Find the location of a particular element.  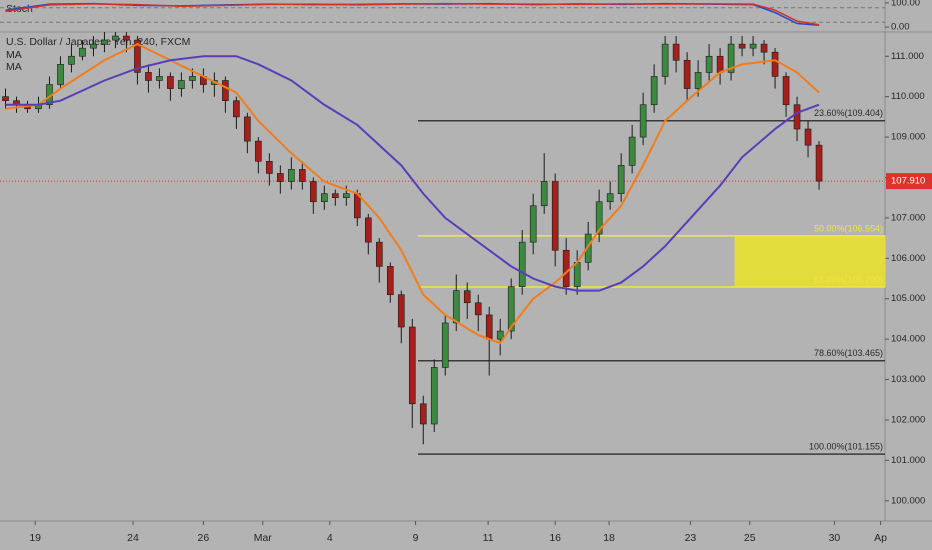

x-tick-label: 19 is located at coordinates (35, 538).